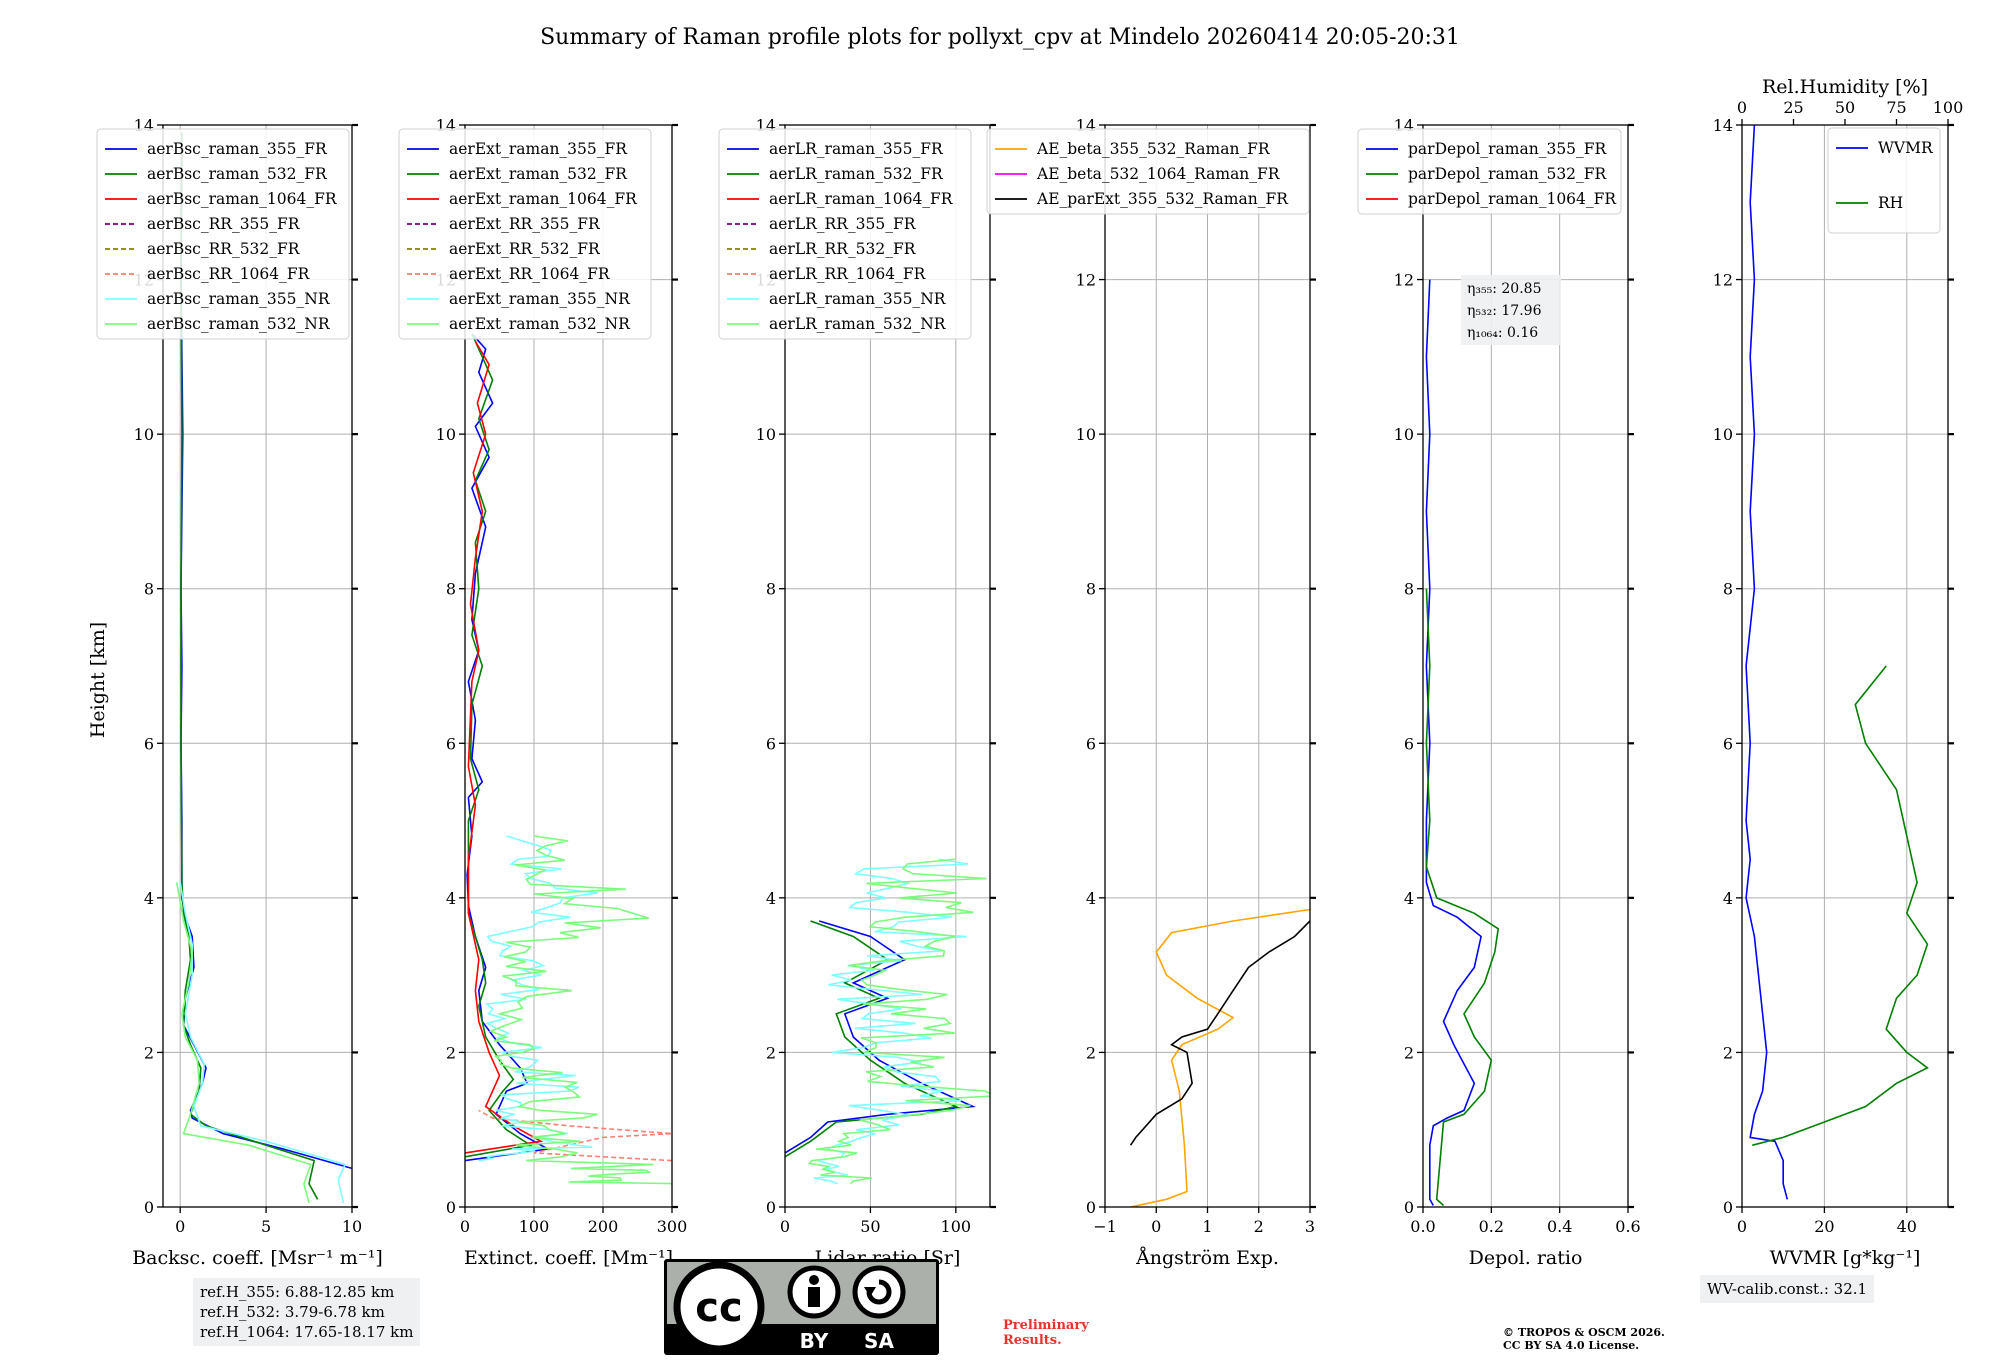 The image size is (2000, 1360). Describe the element at coordinates (1571, 1345) in the screenshot. I see `copyright-line-2: CC BY SA 4.0 License.` at that location.